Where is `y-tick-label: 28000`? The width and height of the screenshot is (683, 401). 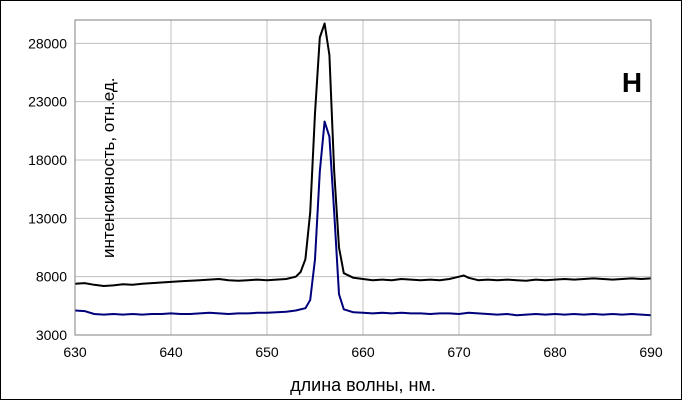
y-tick-label: 28000 is located at coordinates (47, 43).